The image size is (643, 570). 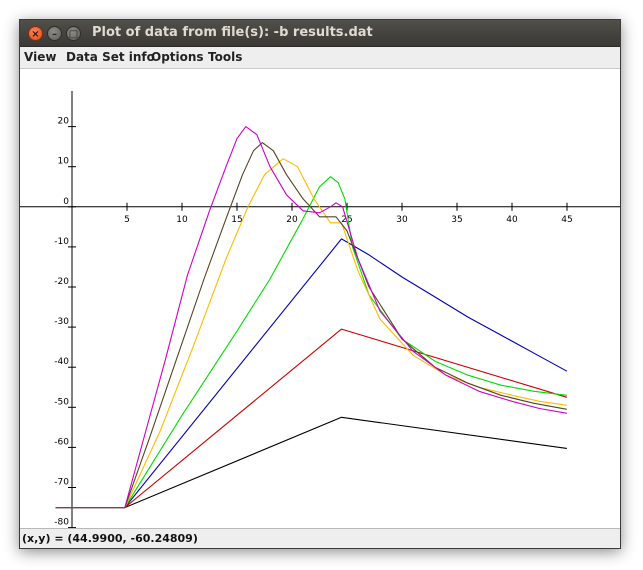 What do you see at coordinates (320, 58) in the screenshot?
I see `menu-bar: View Data Set info Options Tools` at bounding box center [320, 58].